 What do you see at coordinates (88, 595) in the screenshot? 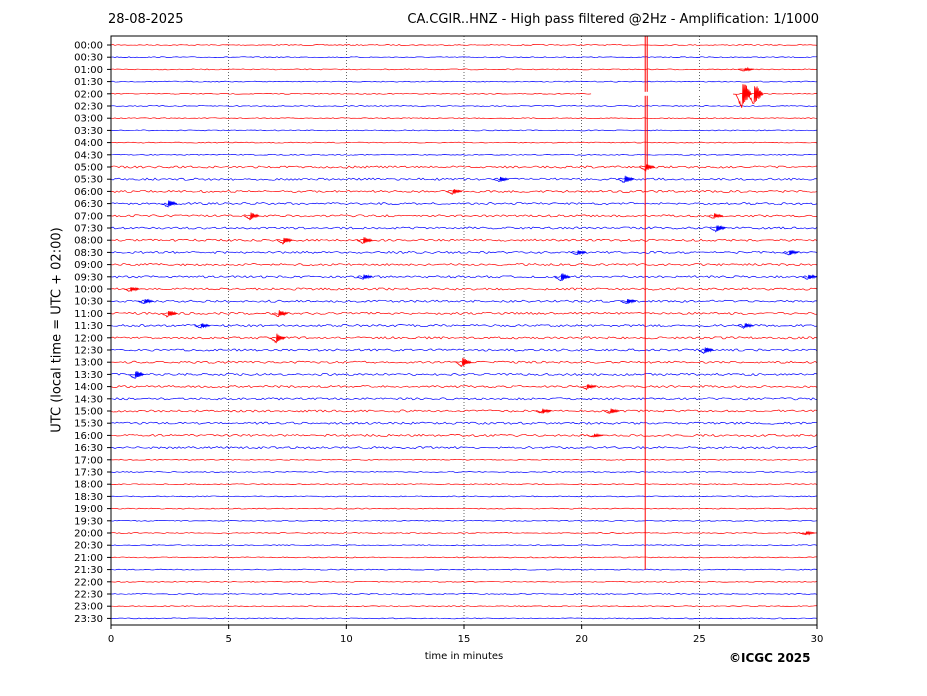
I see `y-tick-label: 22:30` at bounding box center [88, 595].